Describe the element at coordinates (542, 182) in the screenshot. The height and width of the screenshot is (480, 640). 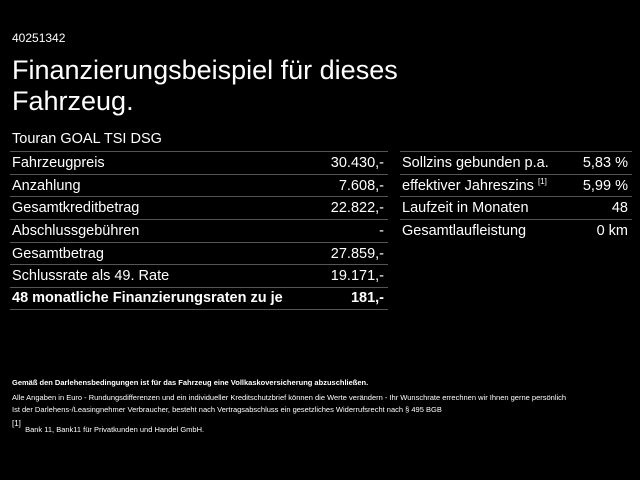
I see `footnote-ref: [1]` at that location.